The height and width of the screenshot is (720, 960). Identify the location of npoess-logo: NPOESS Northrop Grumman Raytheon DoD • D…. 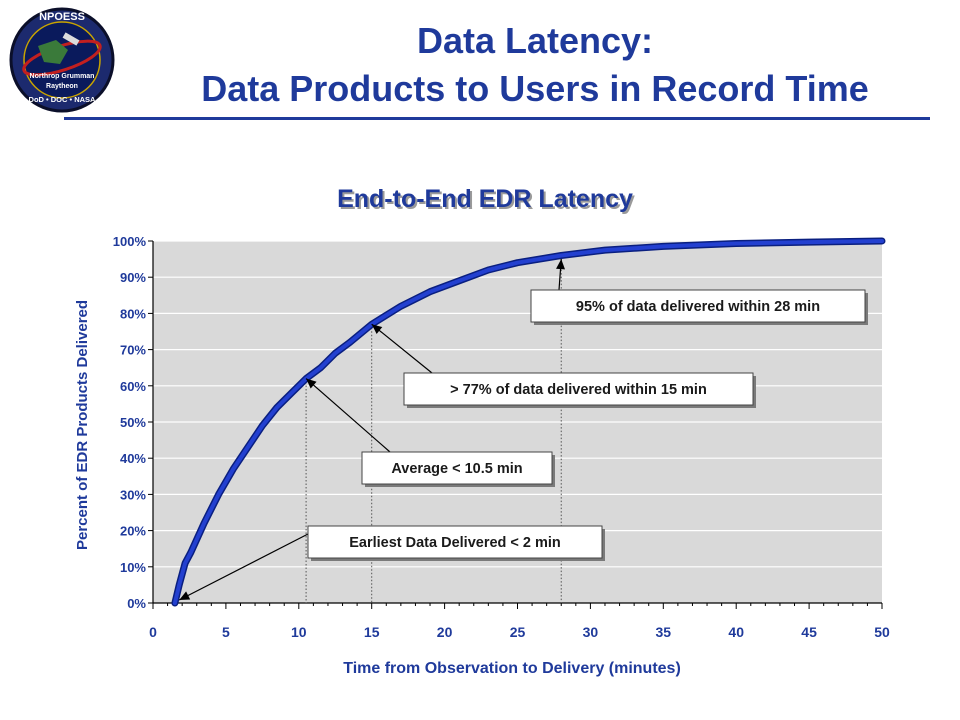
(62, 60).